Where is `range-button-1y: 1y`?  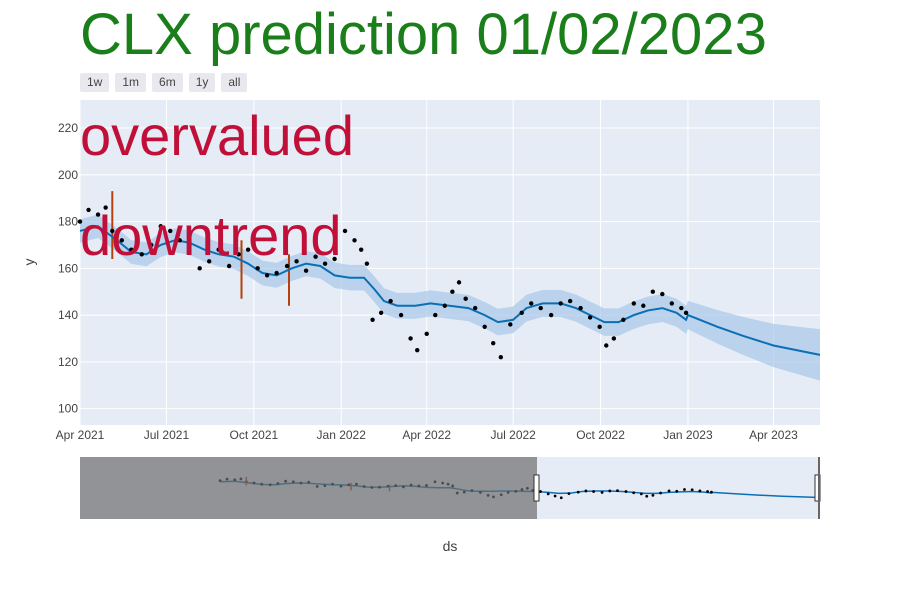
range-button-1y: 1y is located at coordinates (202, 82).